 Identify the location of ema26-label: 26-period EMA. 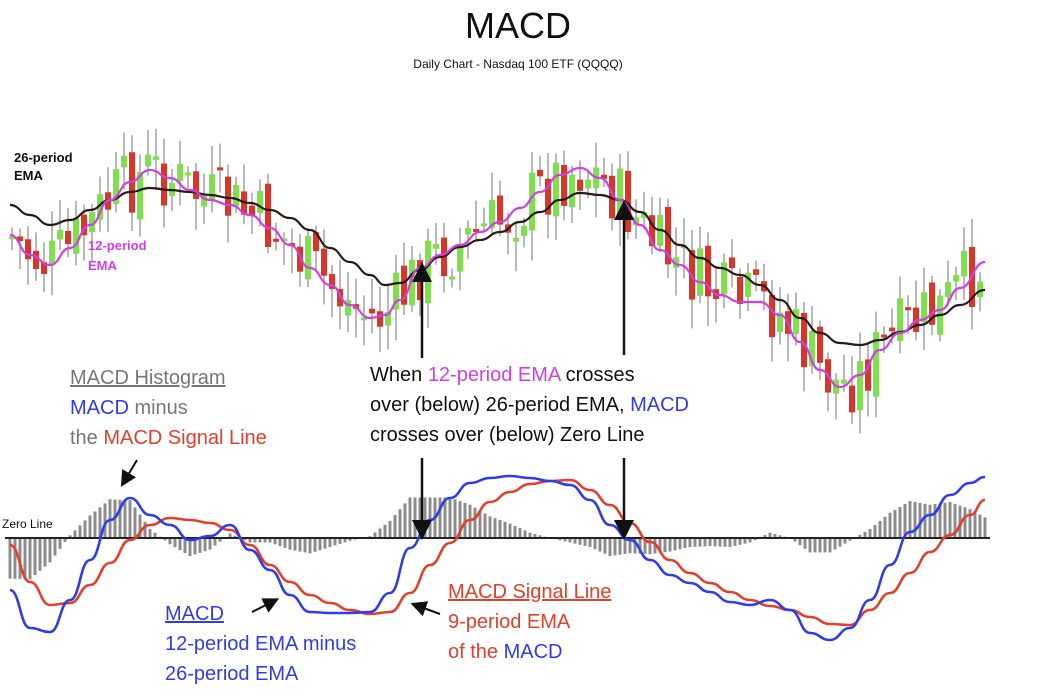
(45, 166).